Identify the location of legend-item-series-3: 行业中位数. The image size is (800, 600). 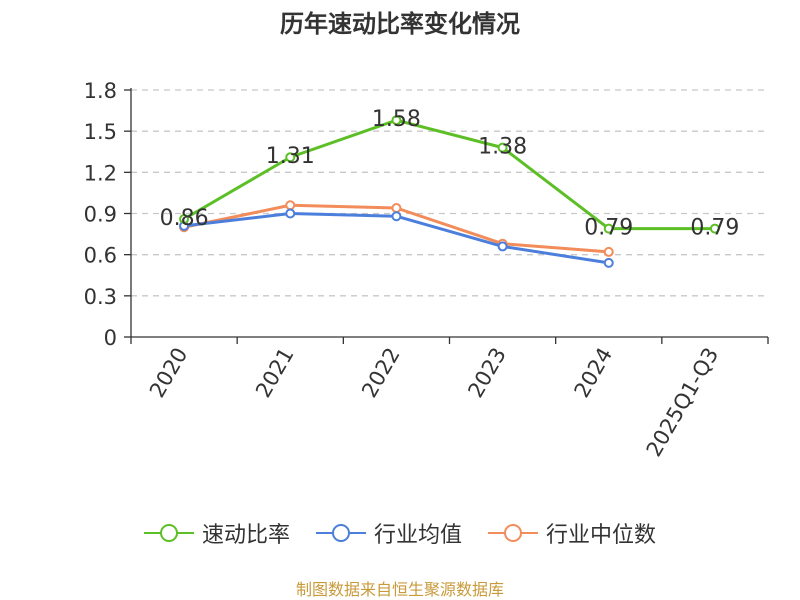
(572, 533).